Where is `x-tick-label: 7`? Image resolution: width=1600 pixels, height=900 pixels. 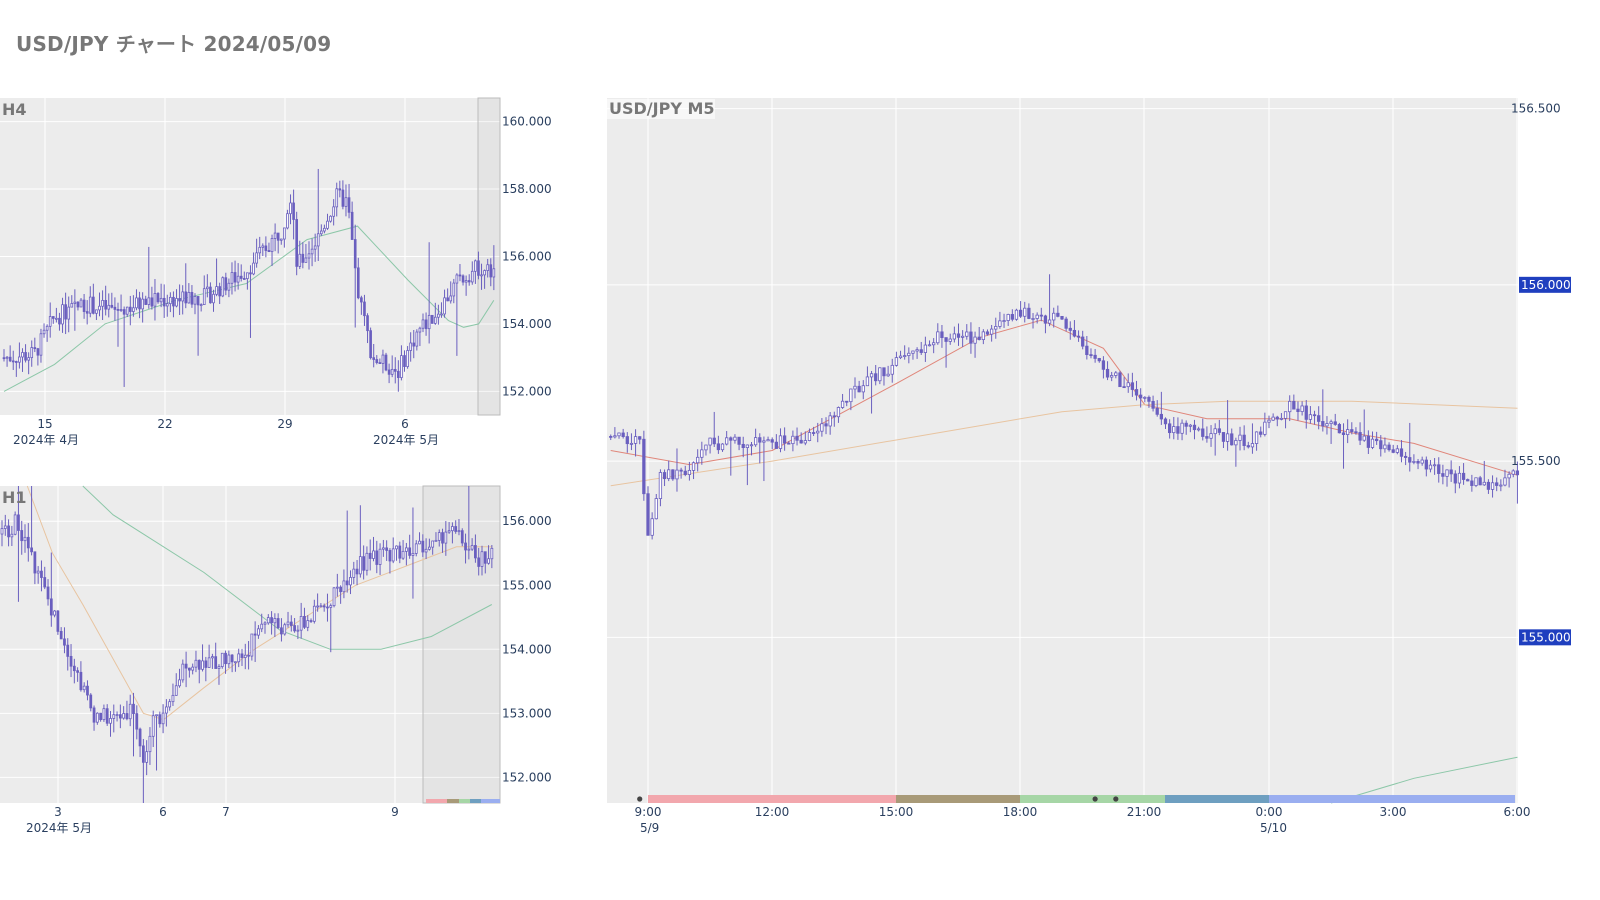
x-tick-label: 7 is located at coordinates (226, 812).